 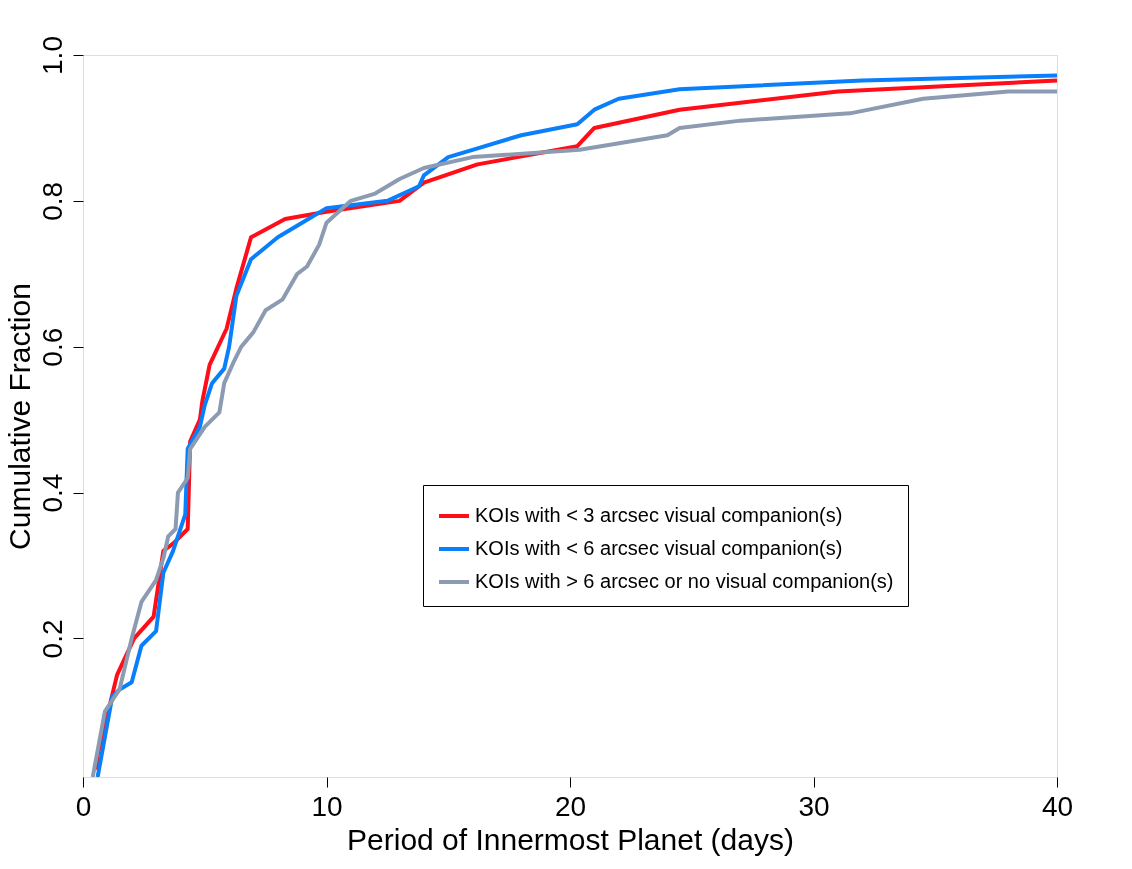 I want to click on y-axis-title: Cumulative Fraction, so click(x=19, y=416).